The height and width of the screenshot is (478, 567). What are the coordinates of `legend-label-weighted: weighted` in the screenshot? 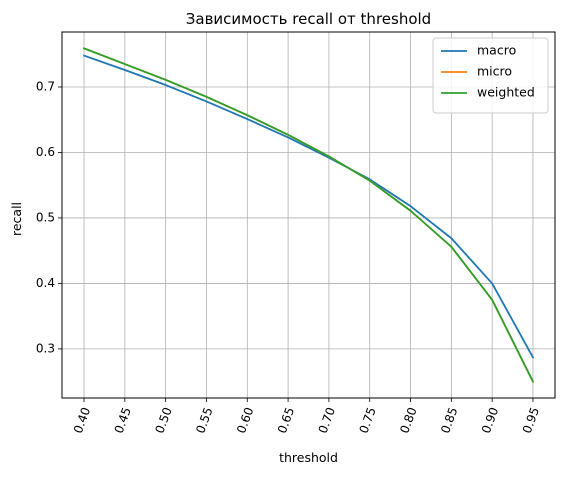 It's located at (506, 92).